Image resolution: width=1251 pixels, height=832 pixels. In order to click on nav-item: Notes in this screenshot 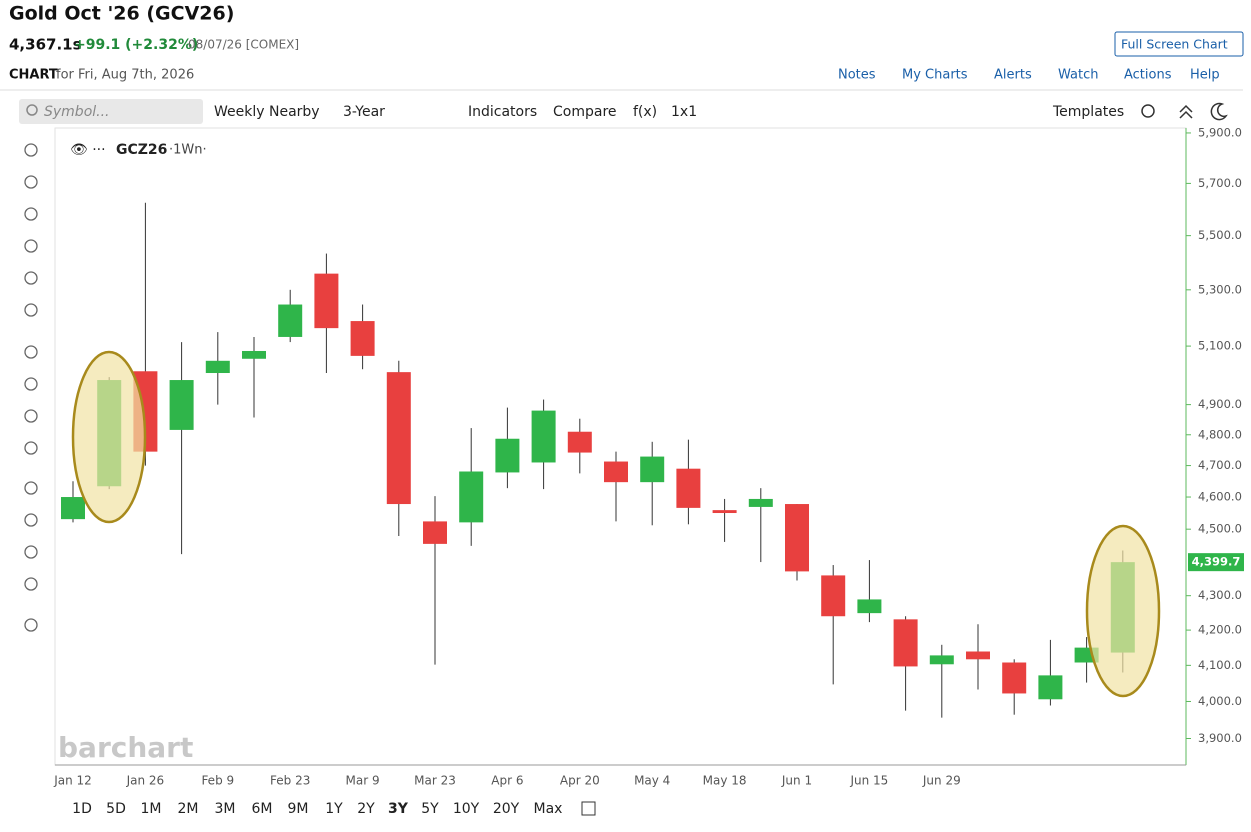, I will do `click(857, 75)`.